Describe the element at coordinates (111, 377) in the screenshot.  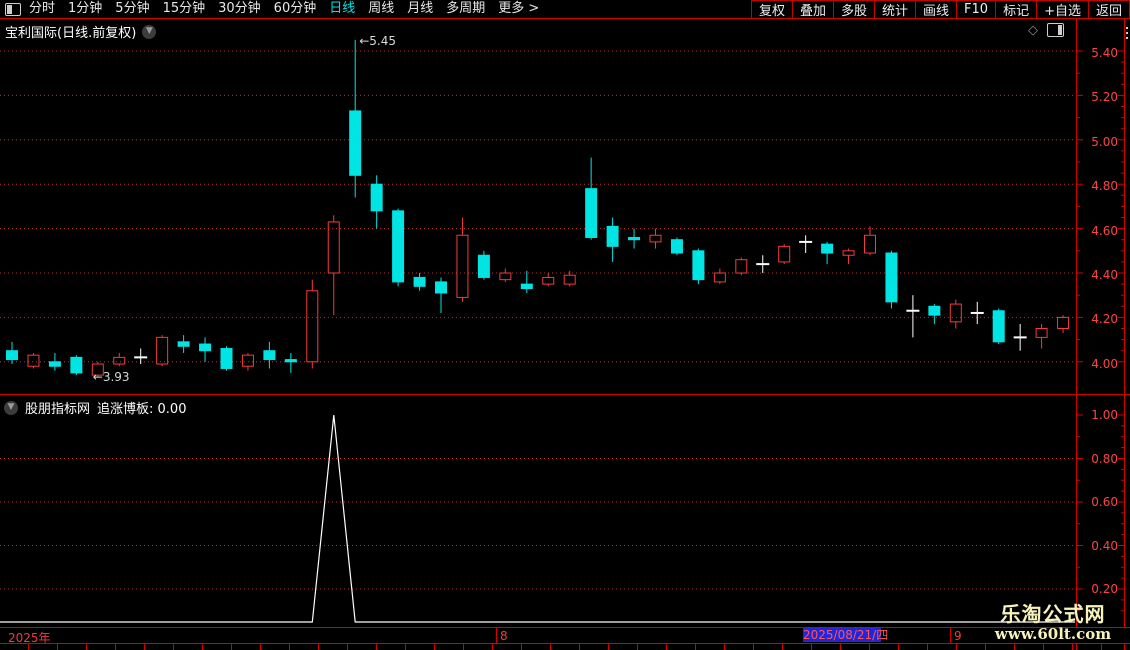
I see `low-price-annotation: ←3.93` at that location.